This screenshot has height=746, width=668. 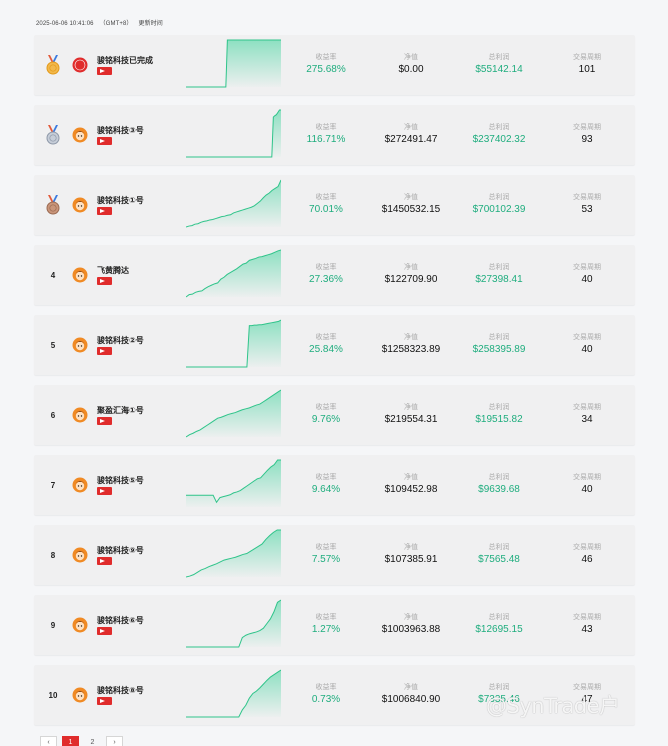 What do you see at coordinates (411, 625) in the screenshot?
I see `nav-metric: 净值 $1003963.88` at bounding box center [411, 625].